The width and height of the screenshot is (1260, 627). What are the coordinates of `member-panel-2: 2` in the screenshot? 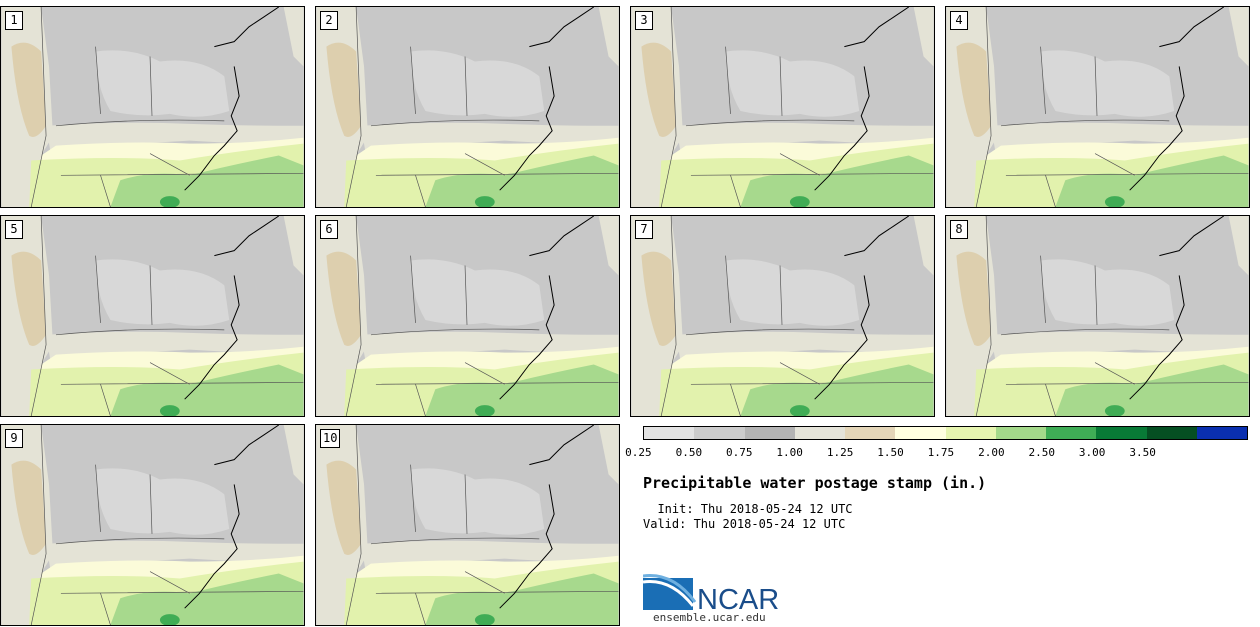 It's located at (467, 107).